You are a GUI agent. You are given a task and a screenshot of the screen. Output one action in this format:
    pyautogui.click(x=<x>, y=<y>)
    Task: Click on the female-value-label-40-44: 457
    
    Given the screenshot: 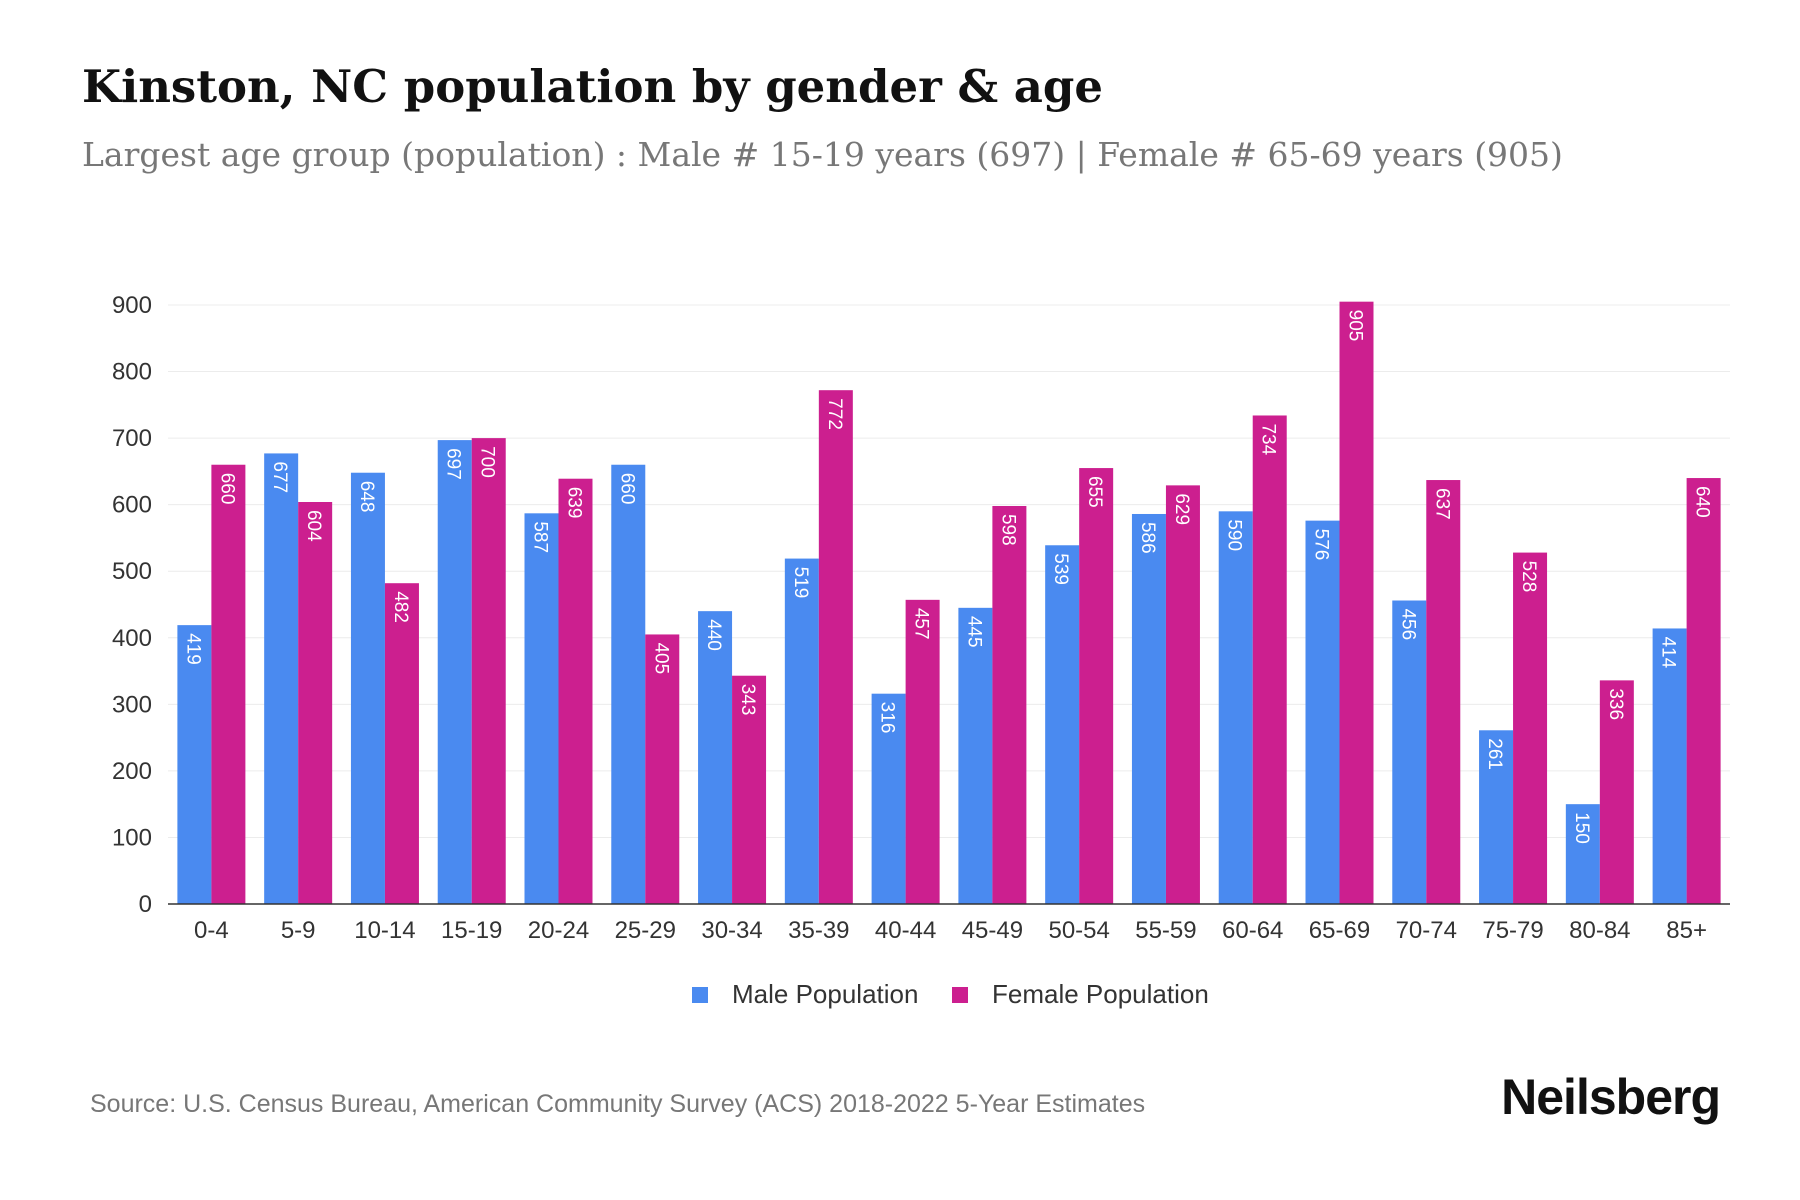 What is the action you would take?
    pyautogui.click(x=921, y=624)
    